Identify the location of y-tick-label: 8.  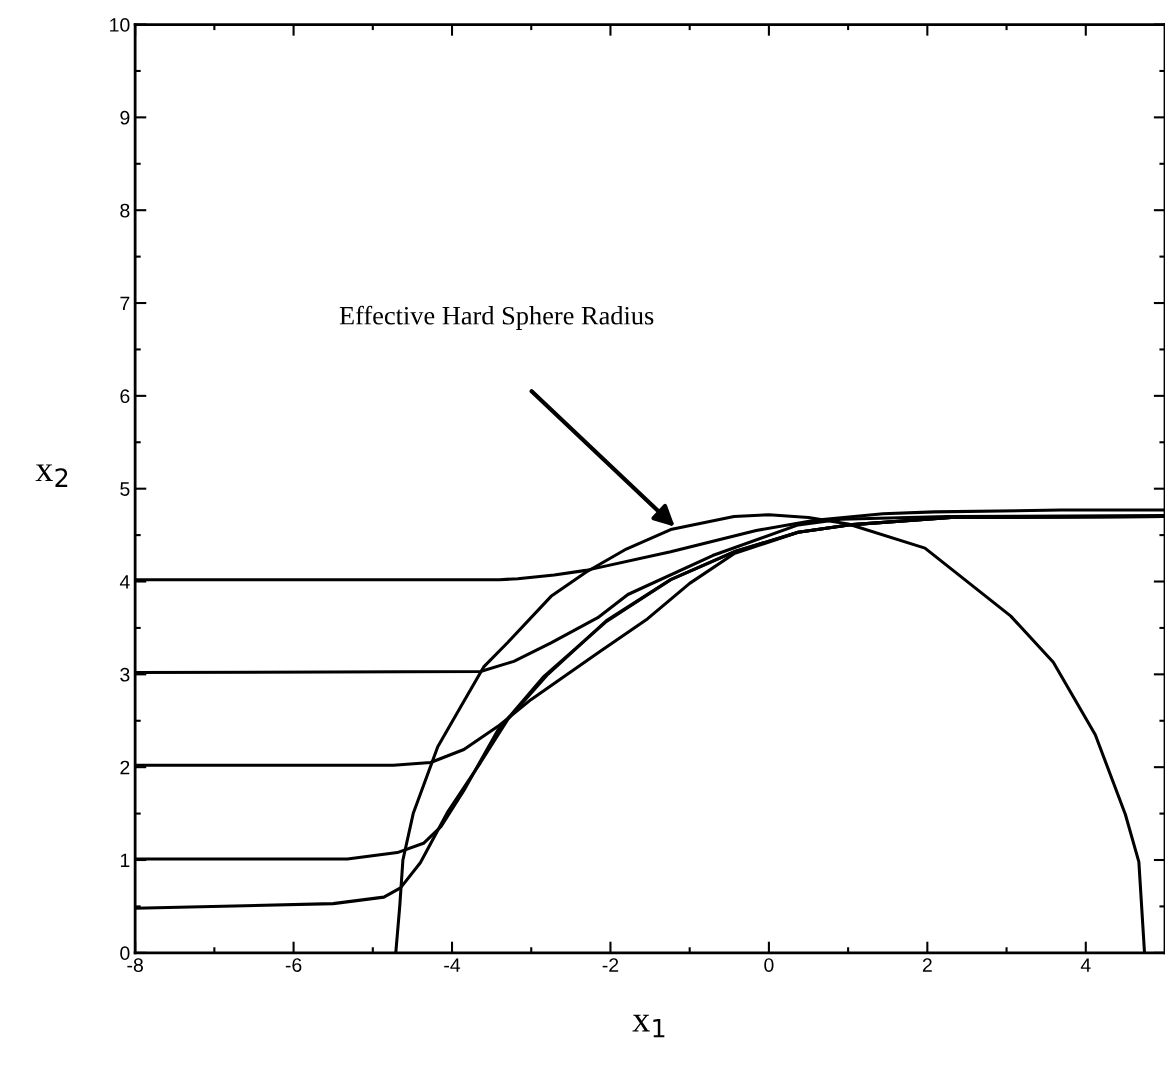
(125, 210).